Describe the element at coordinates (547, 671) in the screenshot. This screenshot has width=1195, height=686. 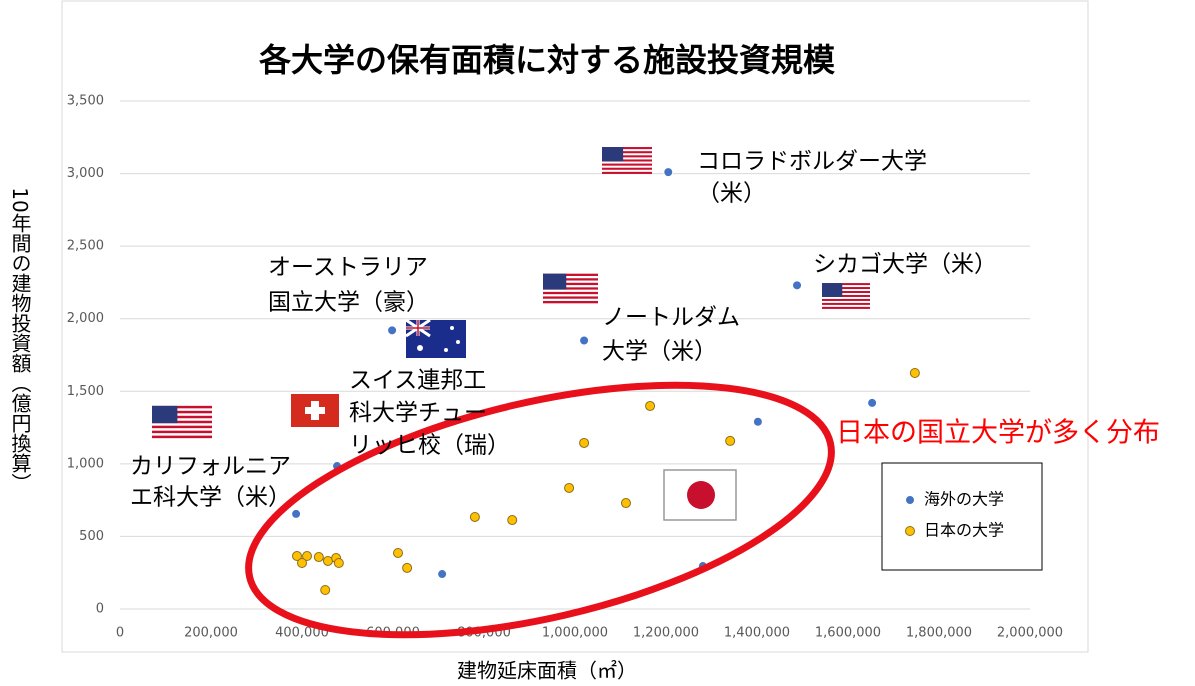
I see `x-axis-label: 建物延床面積（㎡）` at that location.